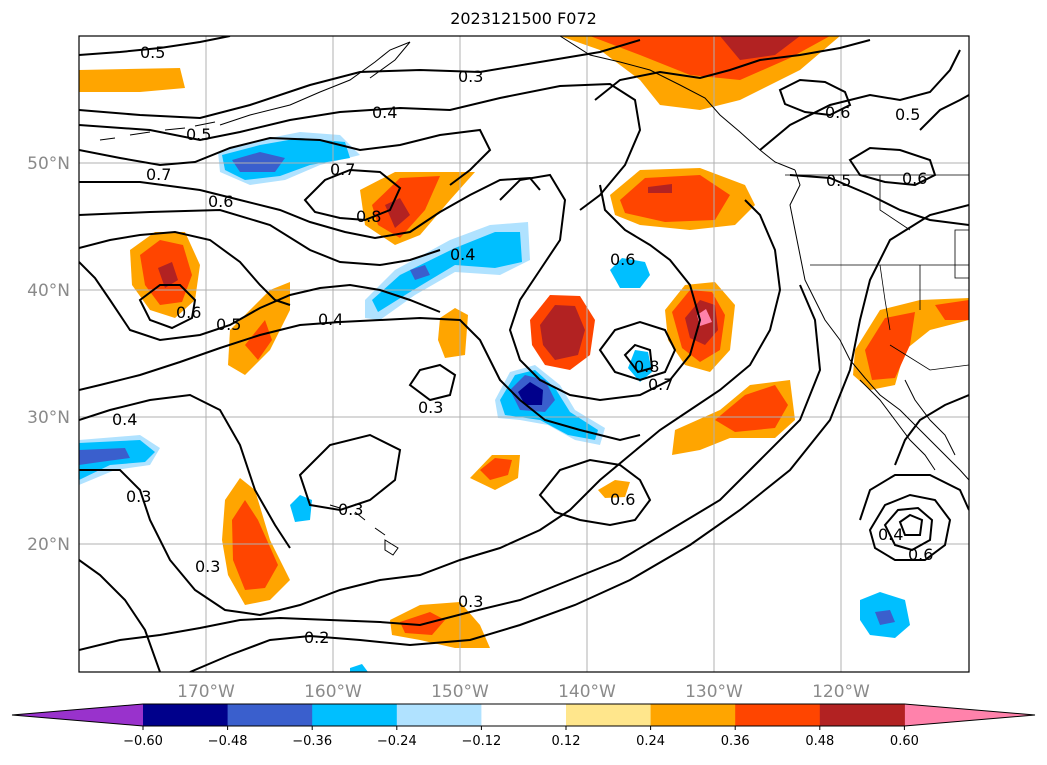 The height and width of the screenshot is (765, 1047). What do you see at coordinates (969, 715) in the screenshot?
I see `colorbar-extend-max` at bounding box center [969, 715].